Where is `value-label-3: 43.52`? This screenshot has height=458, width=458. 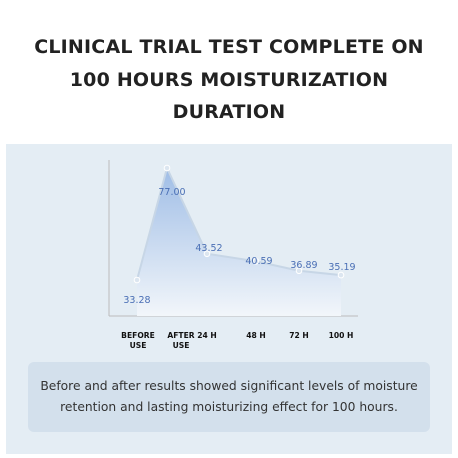
value-label-3: 43.52 is located at coordinates (208, 248).